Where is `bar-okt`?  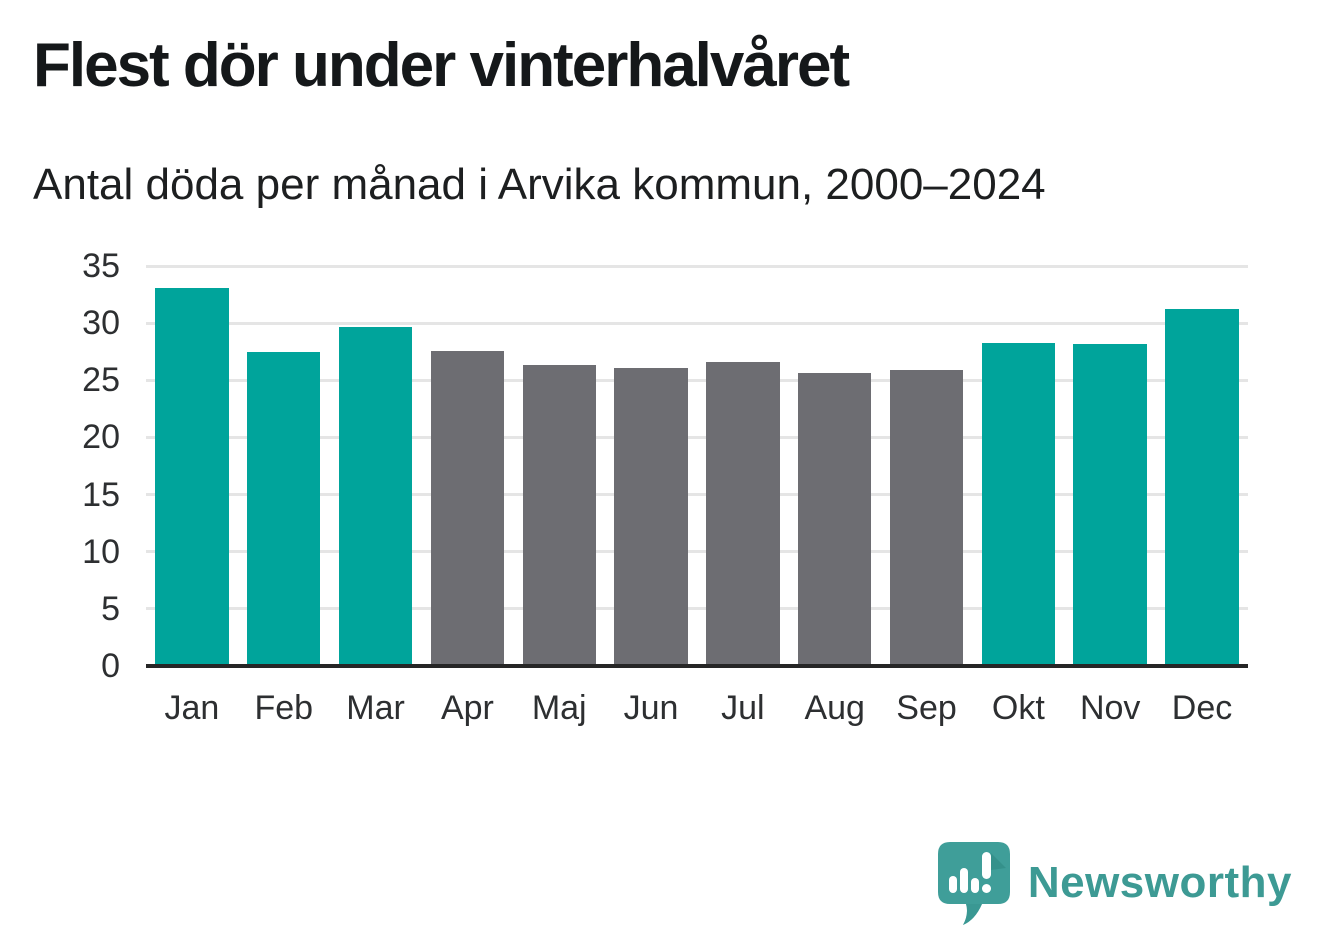 bar-okt is located at coordinates (1018, 504).